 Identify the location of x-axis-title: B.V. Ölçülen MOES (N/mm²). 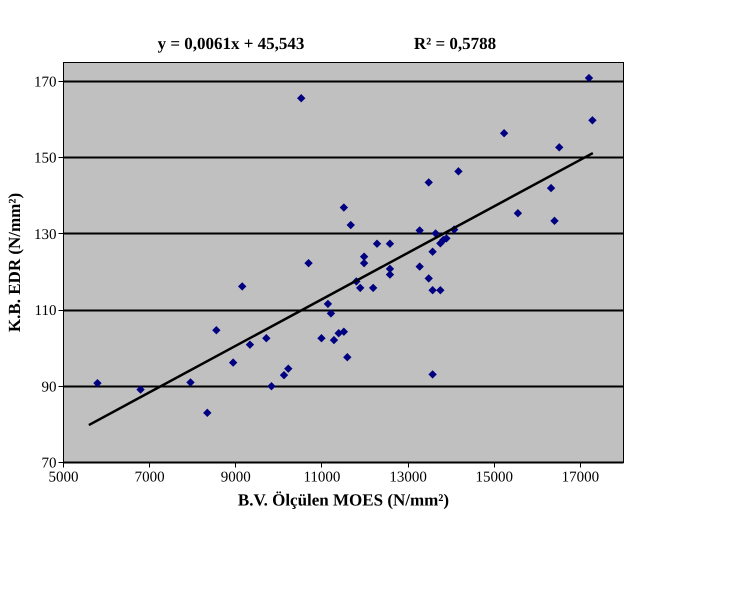
(344, 500).